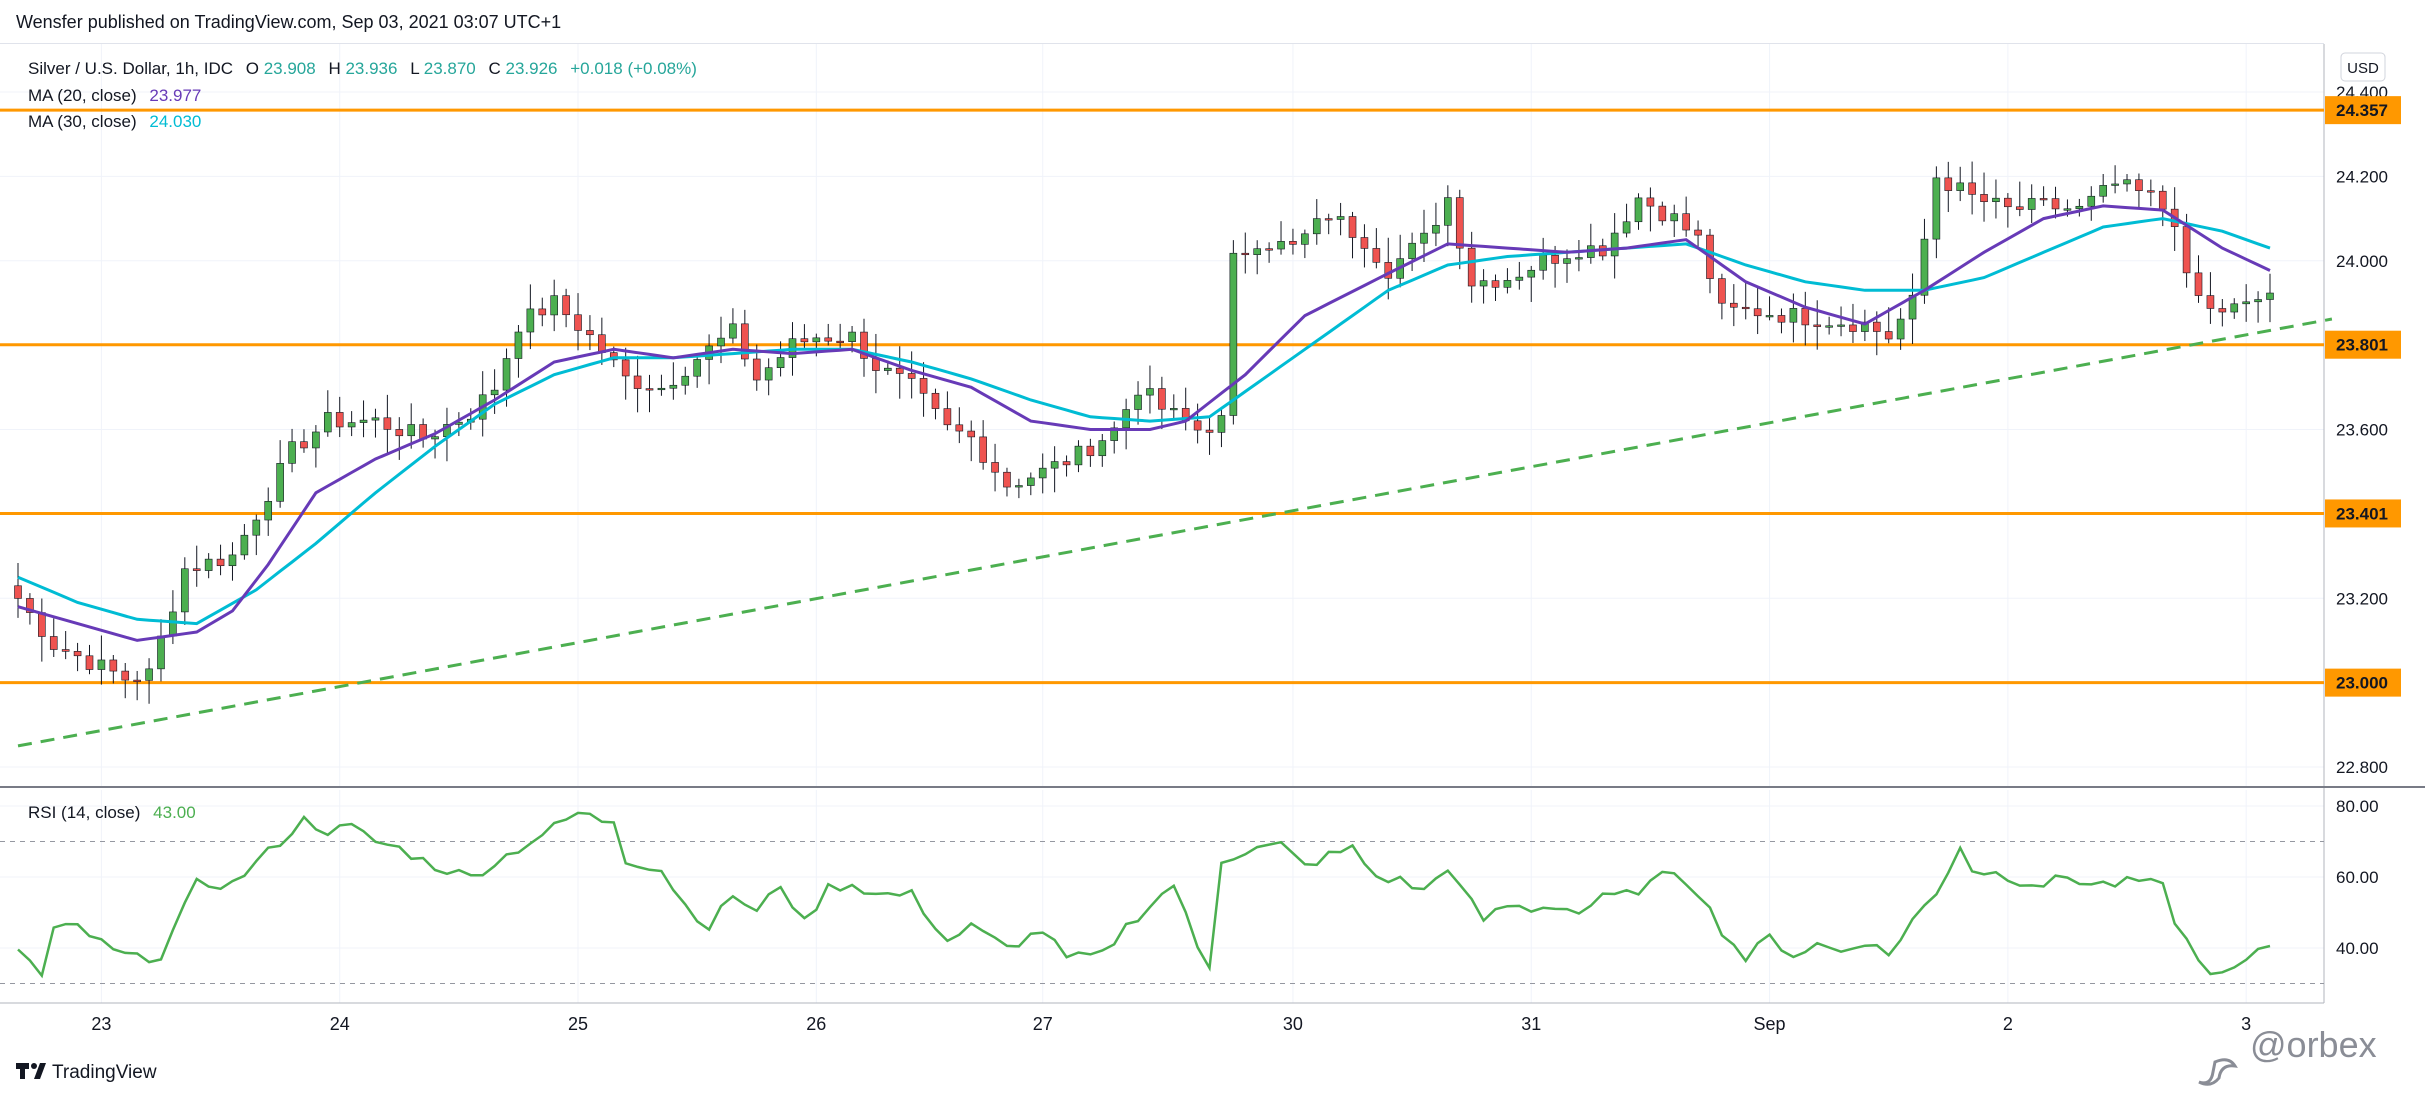  I want to click on rsi-tick-label: 80.00, so click(2357, 806).